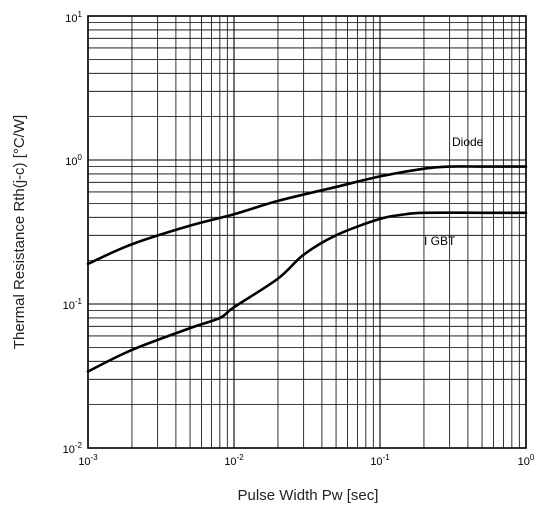  I want to click on y-tick-label: 10⁻¹, so click(73, 304).